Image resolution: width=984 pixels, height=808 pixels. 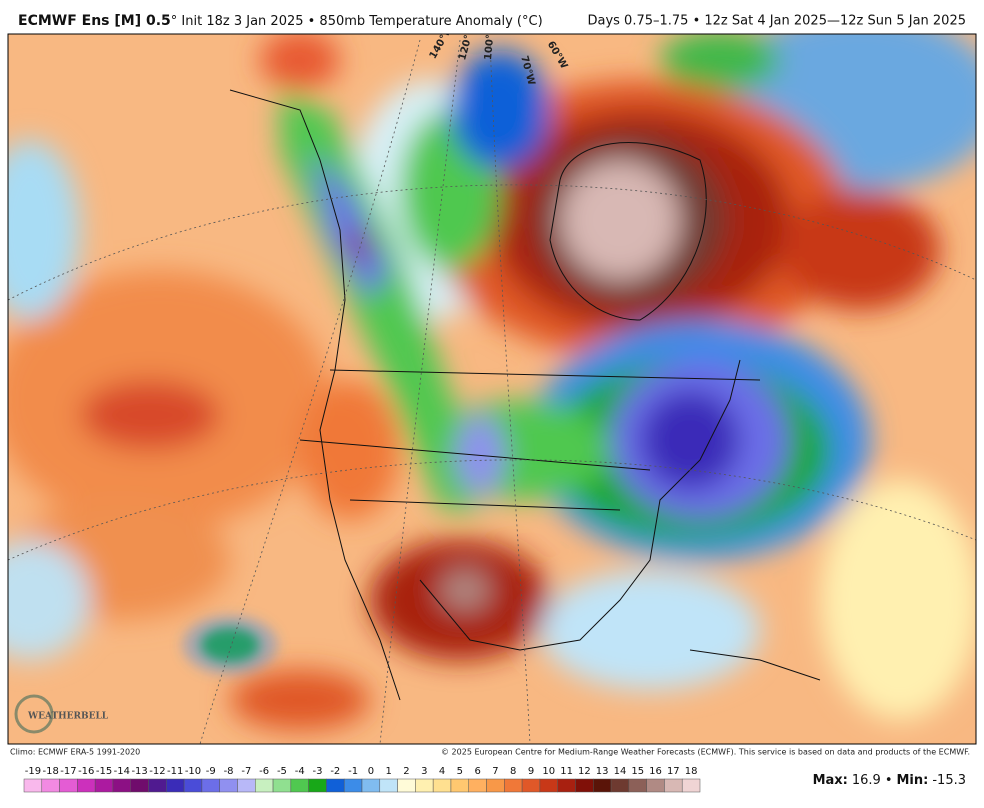 I want to click on colorbar-label: -16, so click(x=86, y=771).